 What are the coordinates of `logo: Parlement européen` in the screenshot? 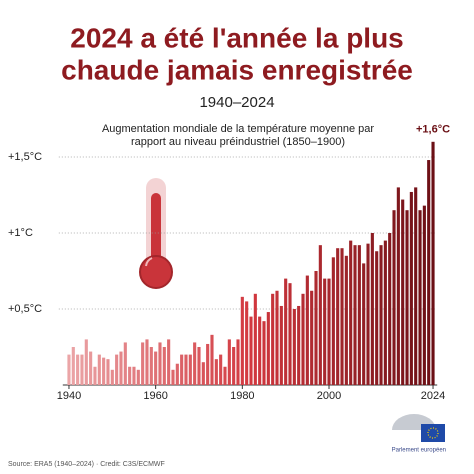 It's located at (419, 434).